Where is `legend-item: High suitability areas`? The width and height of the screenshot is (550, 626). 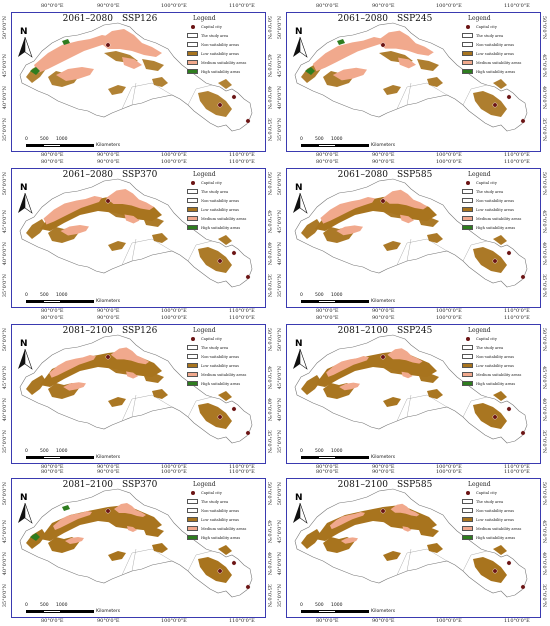 legend-item: High suitability areas is located at coordinates (226, 383).